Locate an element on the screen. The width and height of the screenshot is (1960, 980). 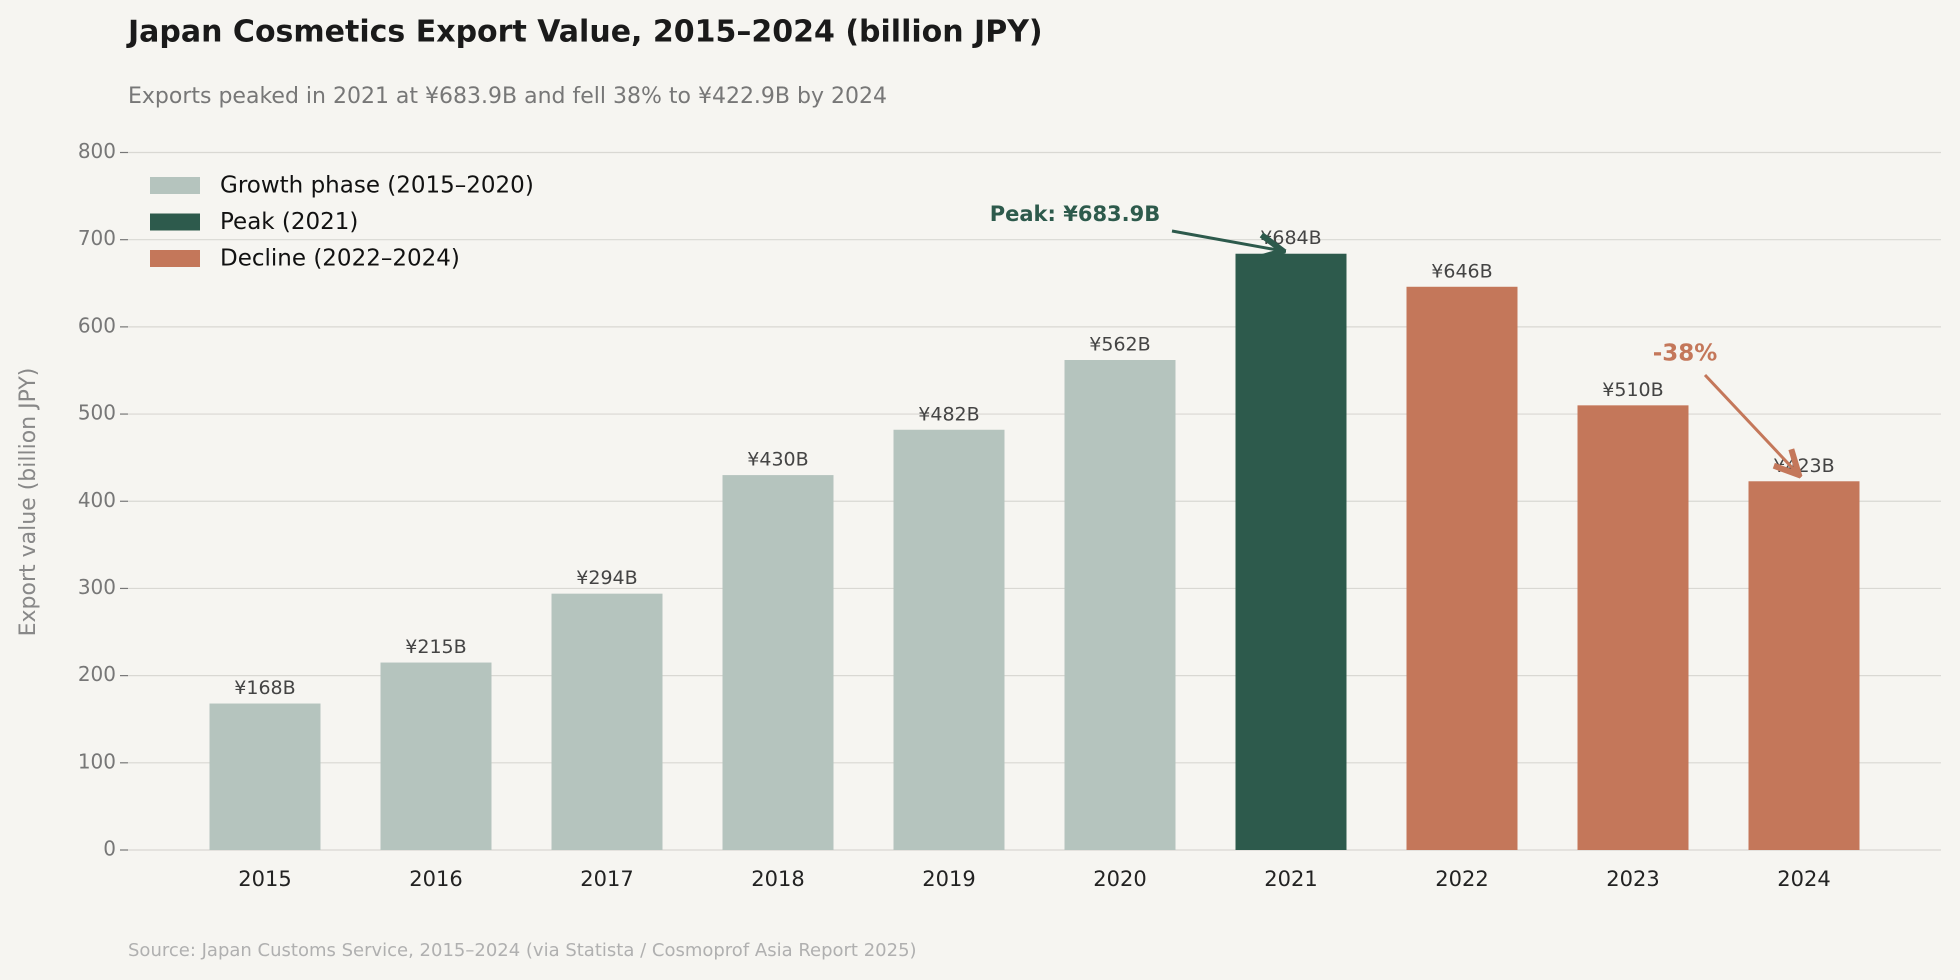
value-label: ¥684B is located at coordinates (1290, 238).